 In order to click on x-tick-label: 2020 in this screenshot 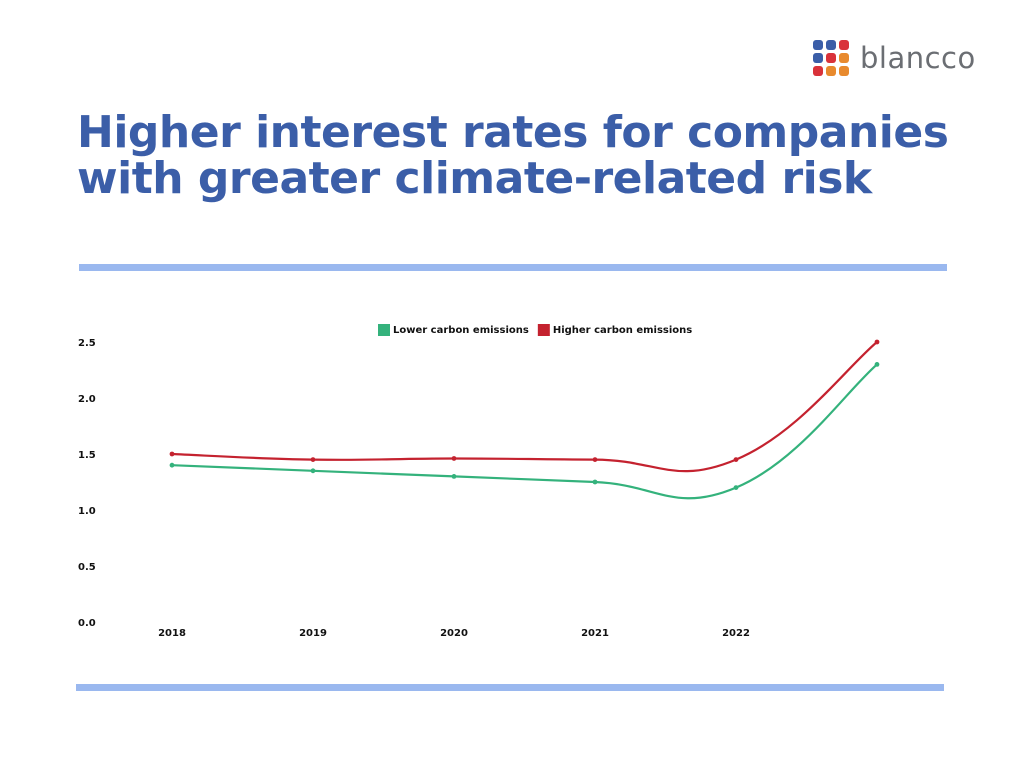, I will do `click(454, 633)`.